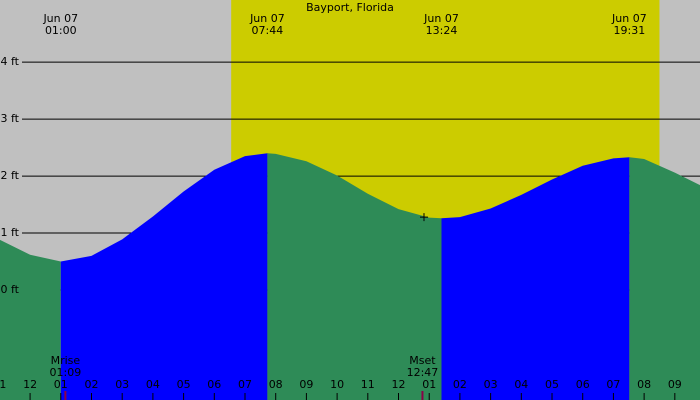  What do you see at coordinates (10, 289) in the screenshot?
I see `y-tick-label: 0 ft` at bounding box center [10, 289].